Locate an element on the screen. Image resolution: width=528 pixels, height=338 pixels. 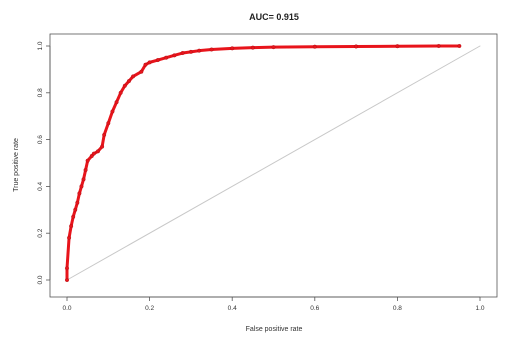
y-tick-label: 0.2 is located at coordinates (40, 232).